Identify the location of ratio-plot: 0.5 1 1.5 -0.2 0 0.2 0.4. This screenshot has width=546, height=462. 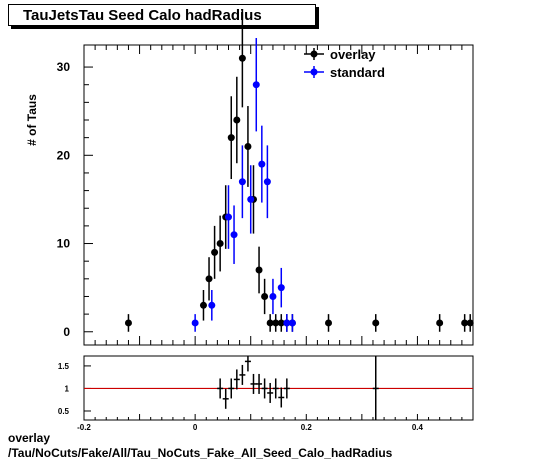
(266, 393).